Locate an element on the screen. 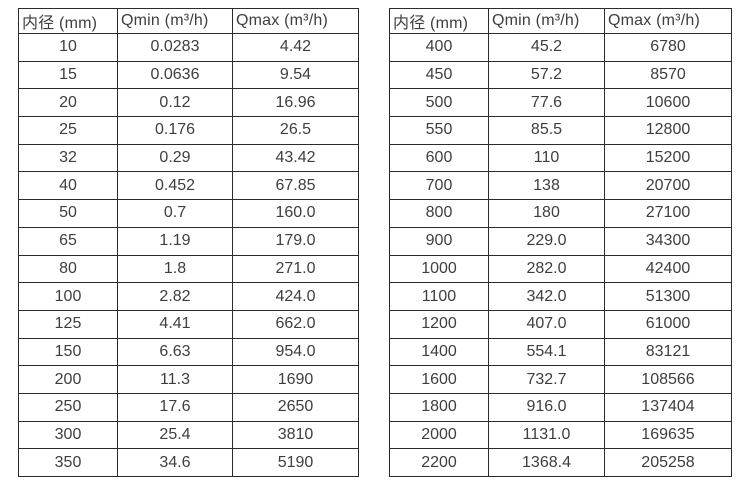  table-cell: 180 is located at coordinates (546, 213).